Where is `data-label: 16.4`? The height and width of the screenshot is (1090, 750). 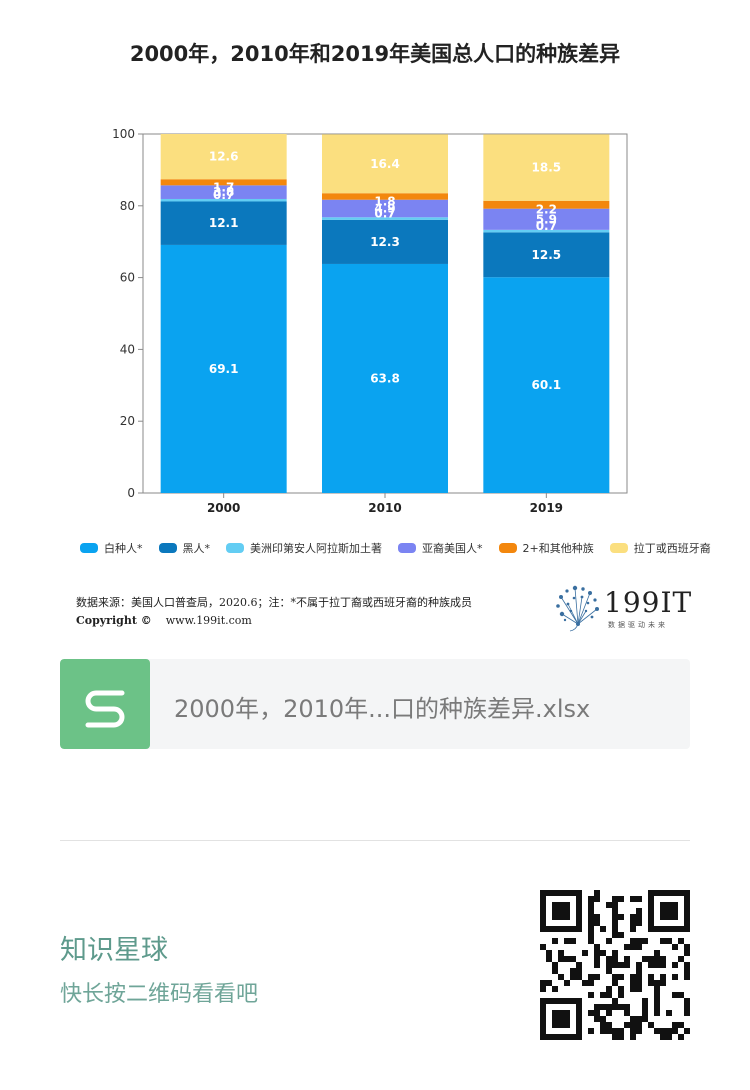 data-label: 16.4 is located at coordinates (385, 164).